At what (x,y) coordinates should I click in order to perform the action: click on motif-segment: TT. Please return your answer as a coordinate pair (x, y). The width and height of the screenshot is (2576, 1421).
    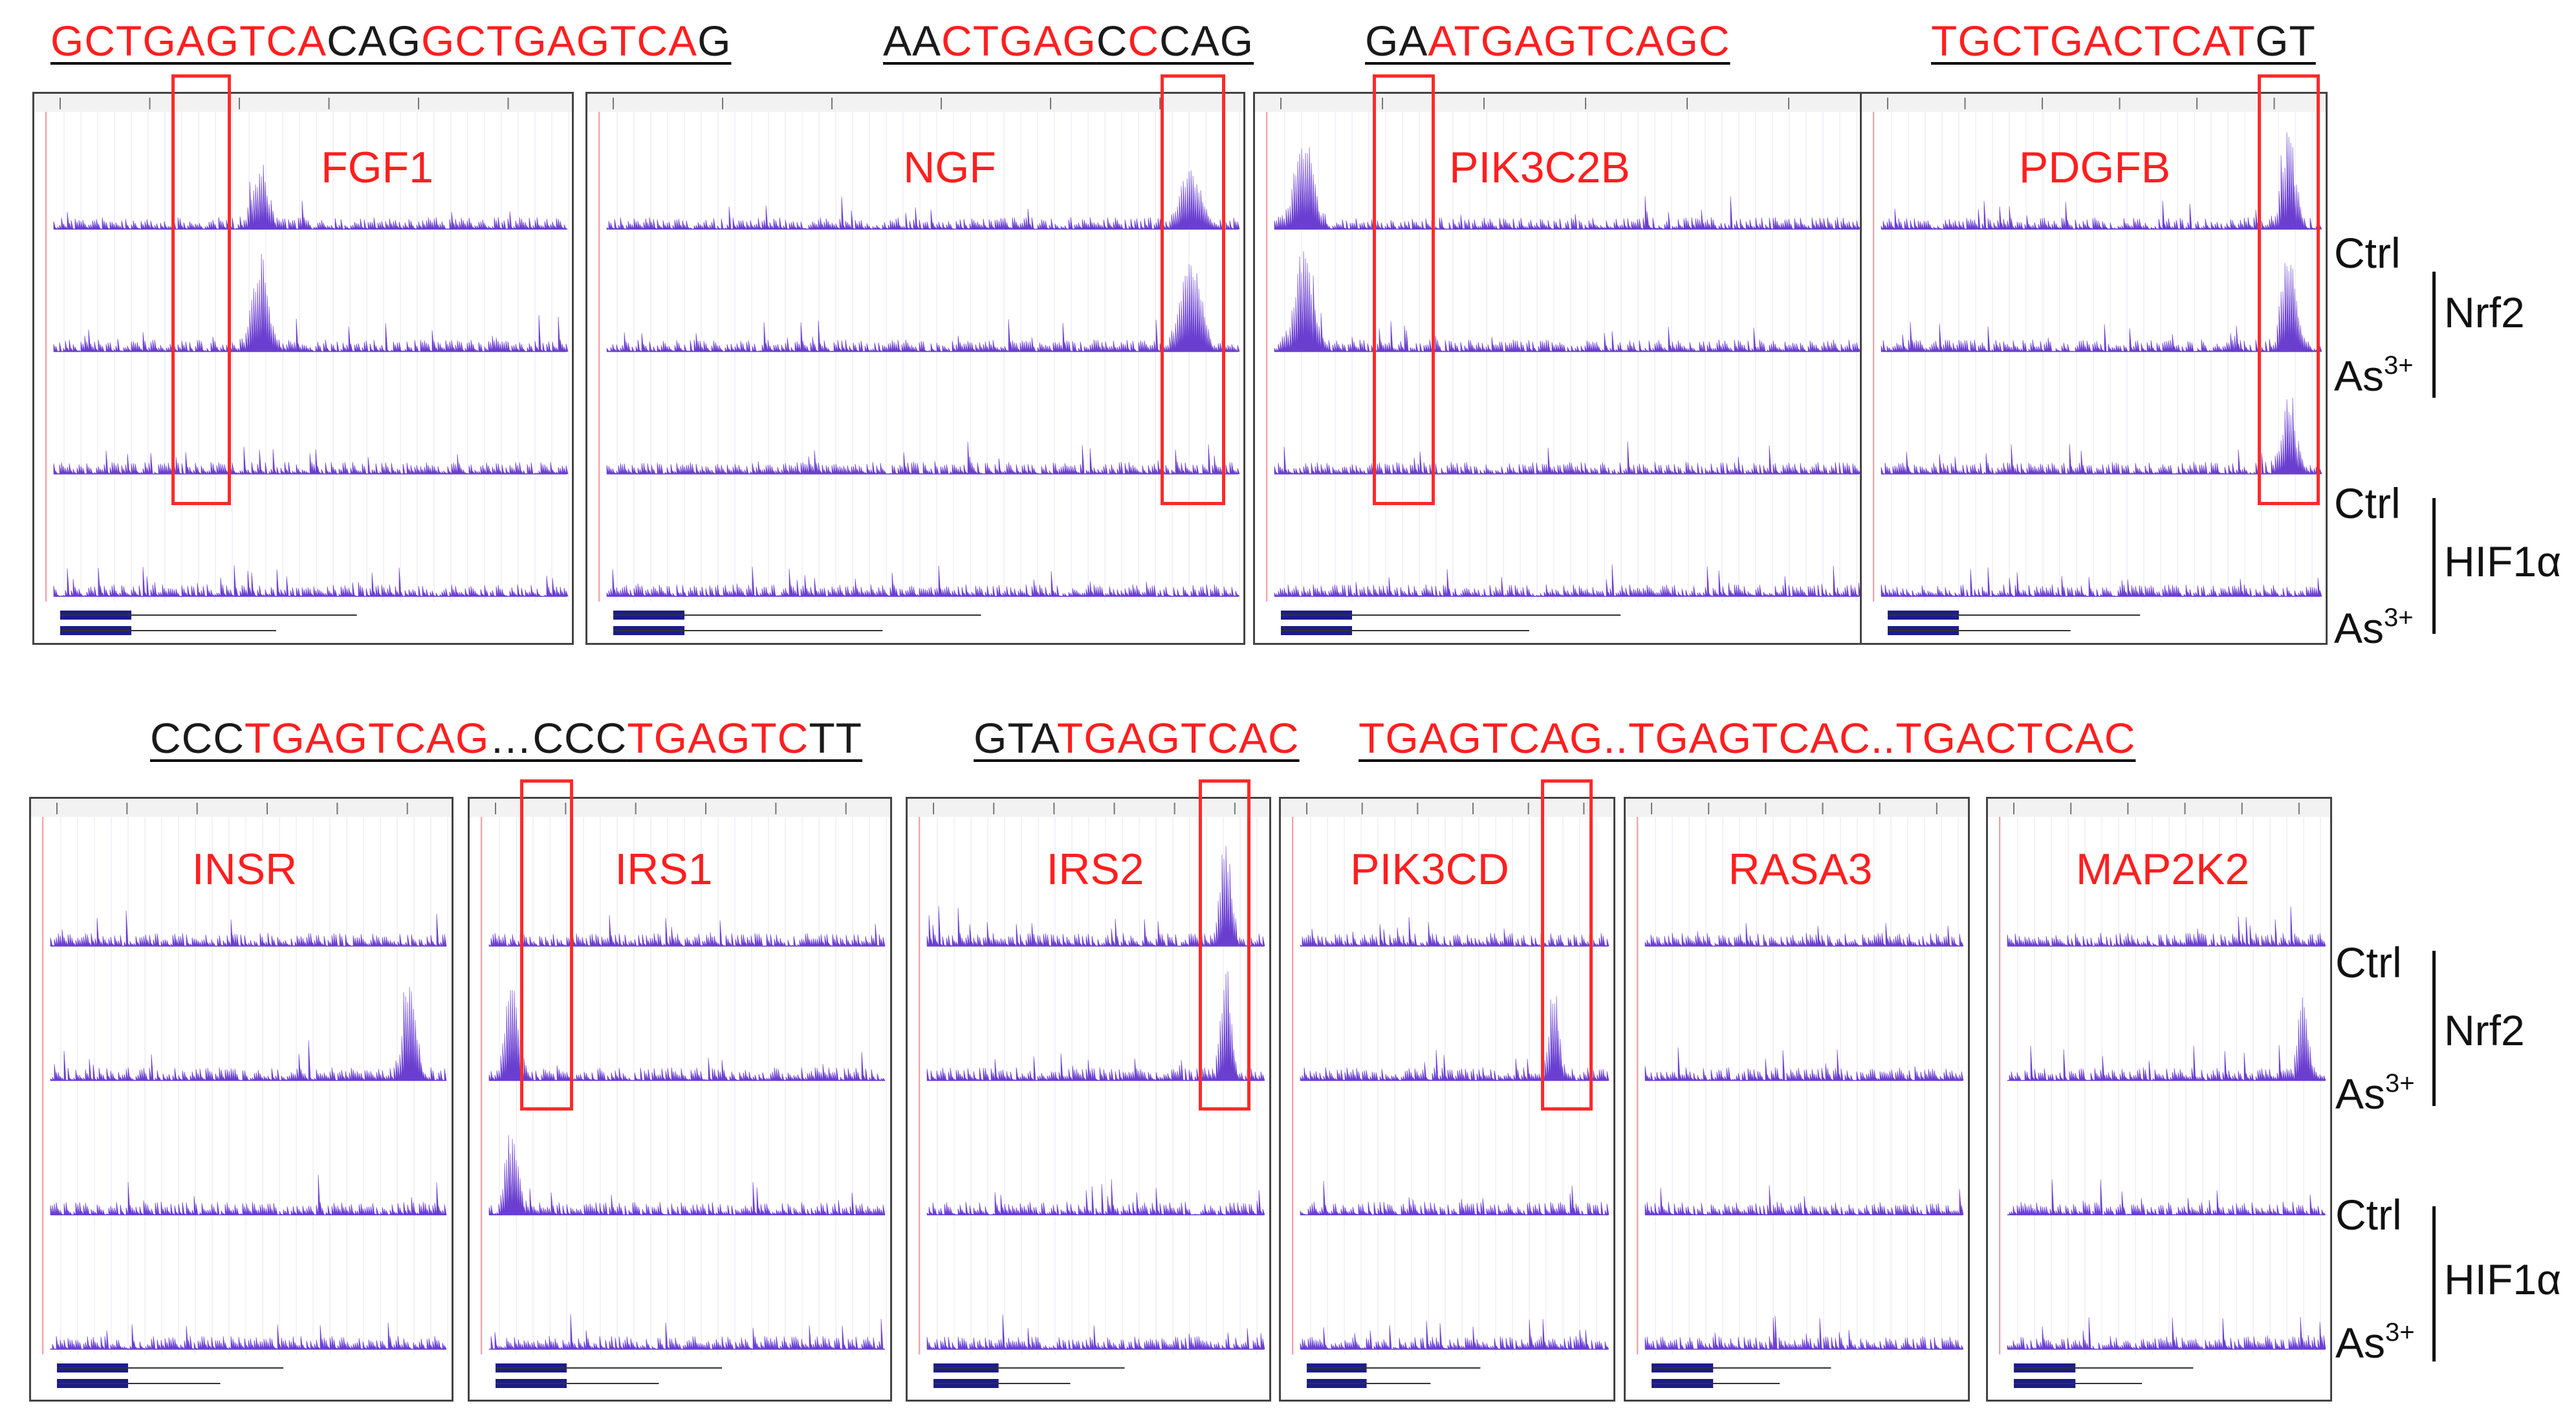
    Looking at the image, I should click on (835, 738).